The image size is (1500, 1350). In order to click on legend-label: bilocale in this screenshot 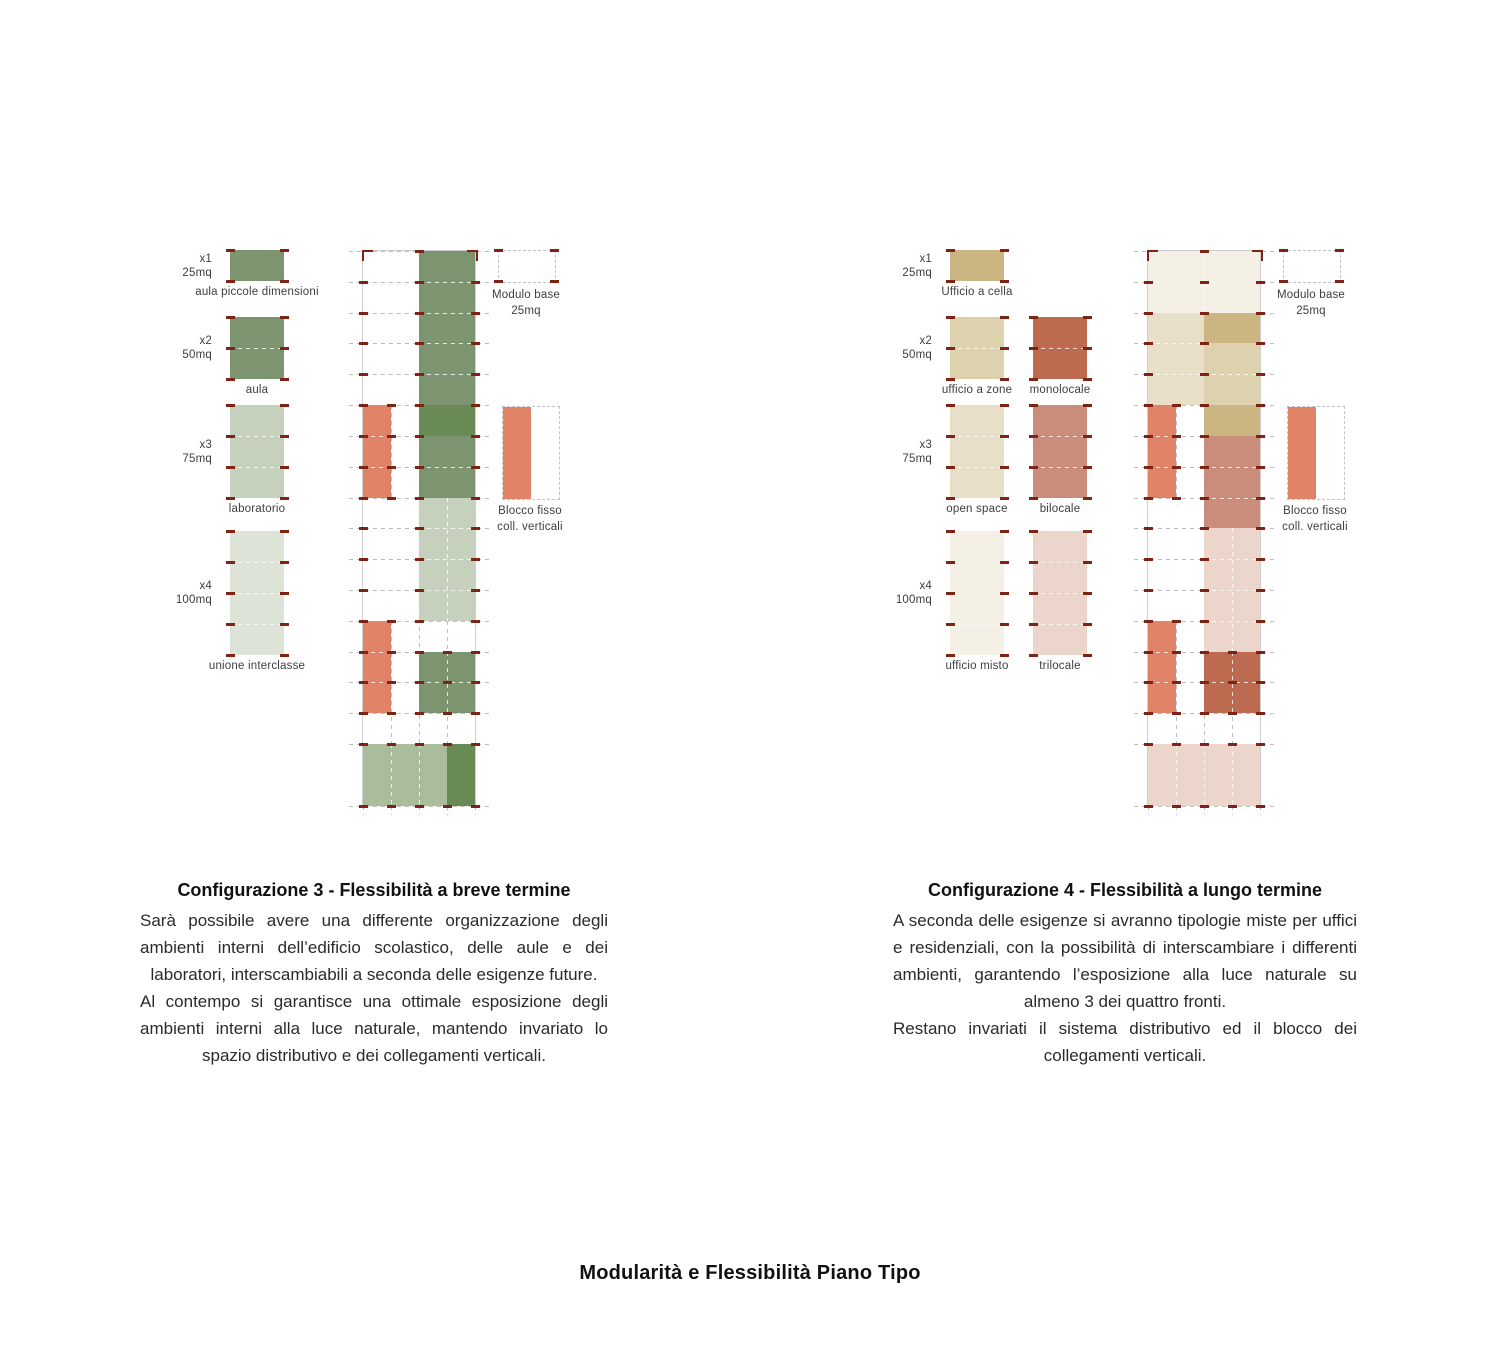, I will do `click(1060, 509)`.